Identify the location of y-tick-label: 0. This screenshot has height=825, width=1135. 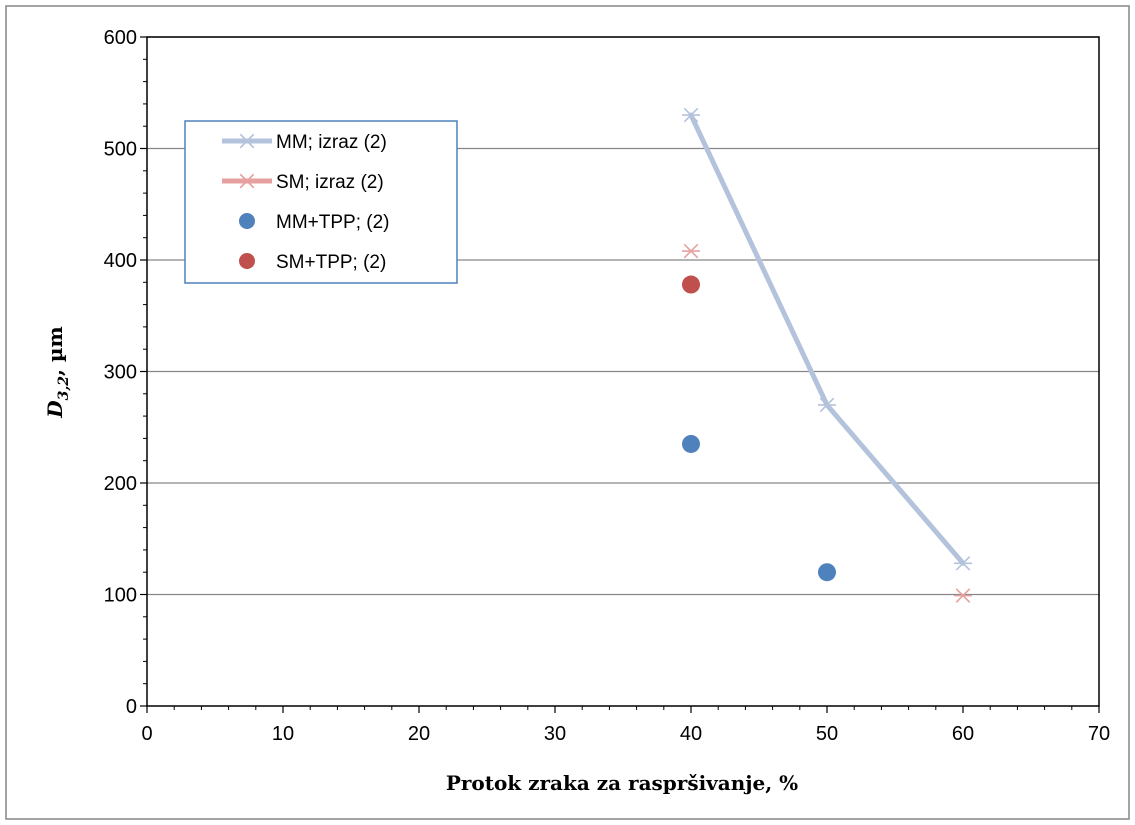
(131, 707).